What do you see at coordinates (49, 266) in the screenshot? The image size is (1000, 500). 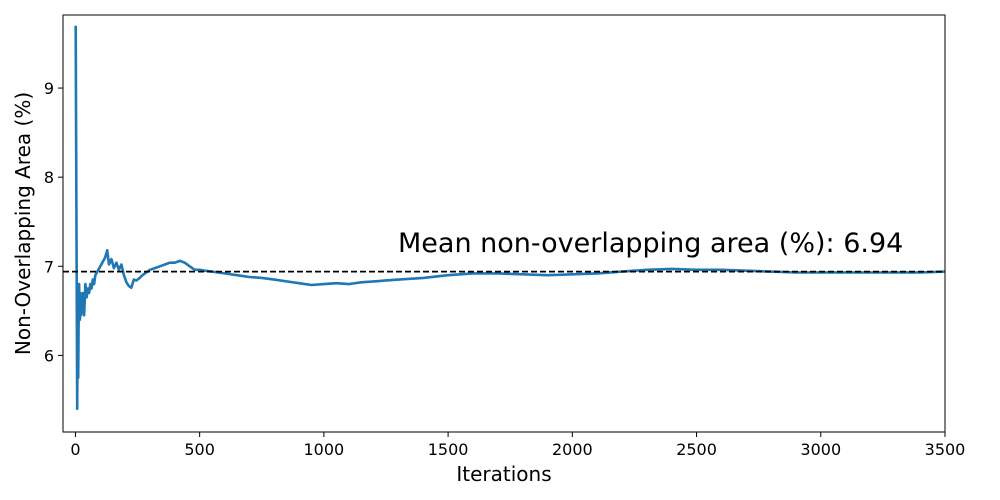 I see `y-tick-label: 7` at bounding box center [49, 266].